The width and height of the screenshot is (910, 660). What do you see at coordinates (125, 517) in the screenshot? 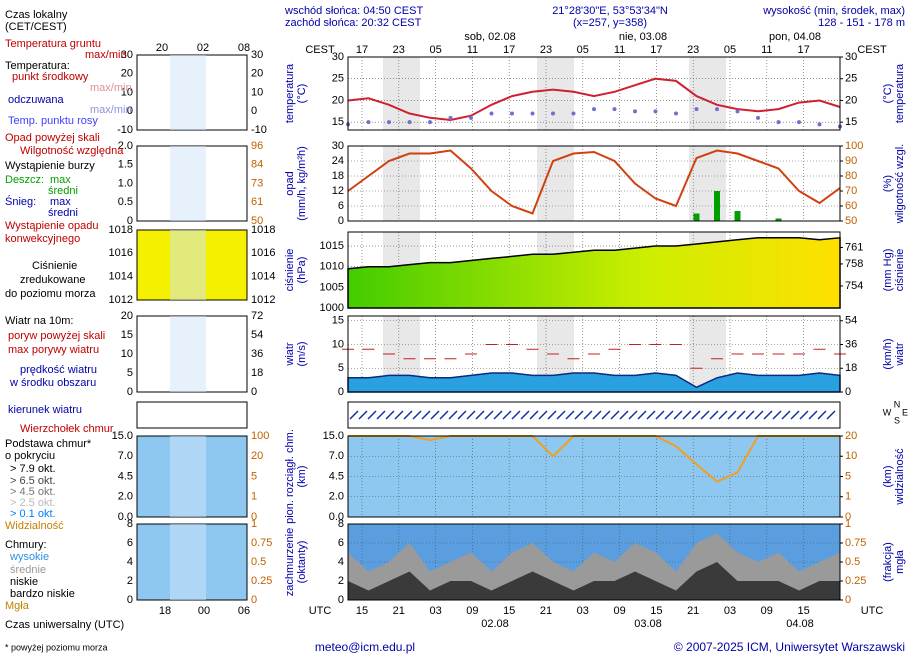
I see `mini-tick: 0.0` at bounding box center [125, 517].